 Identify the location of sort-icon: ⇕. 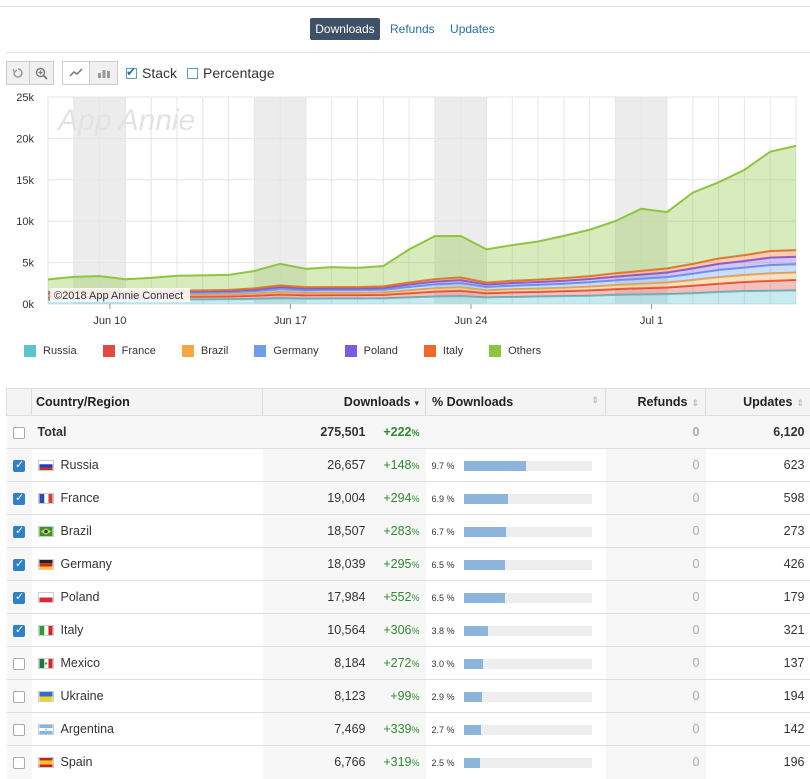
(595, 400).